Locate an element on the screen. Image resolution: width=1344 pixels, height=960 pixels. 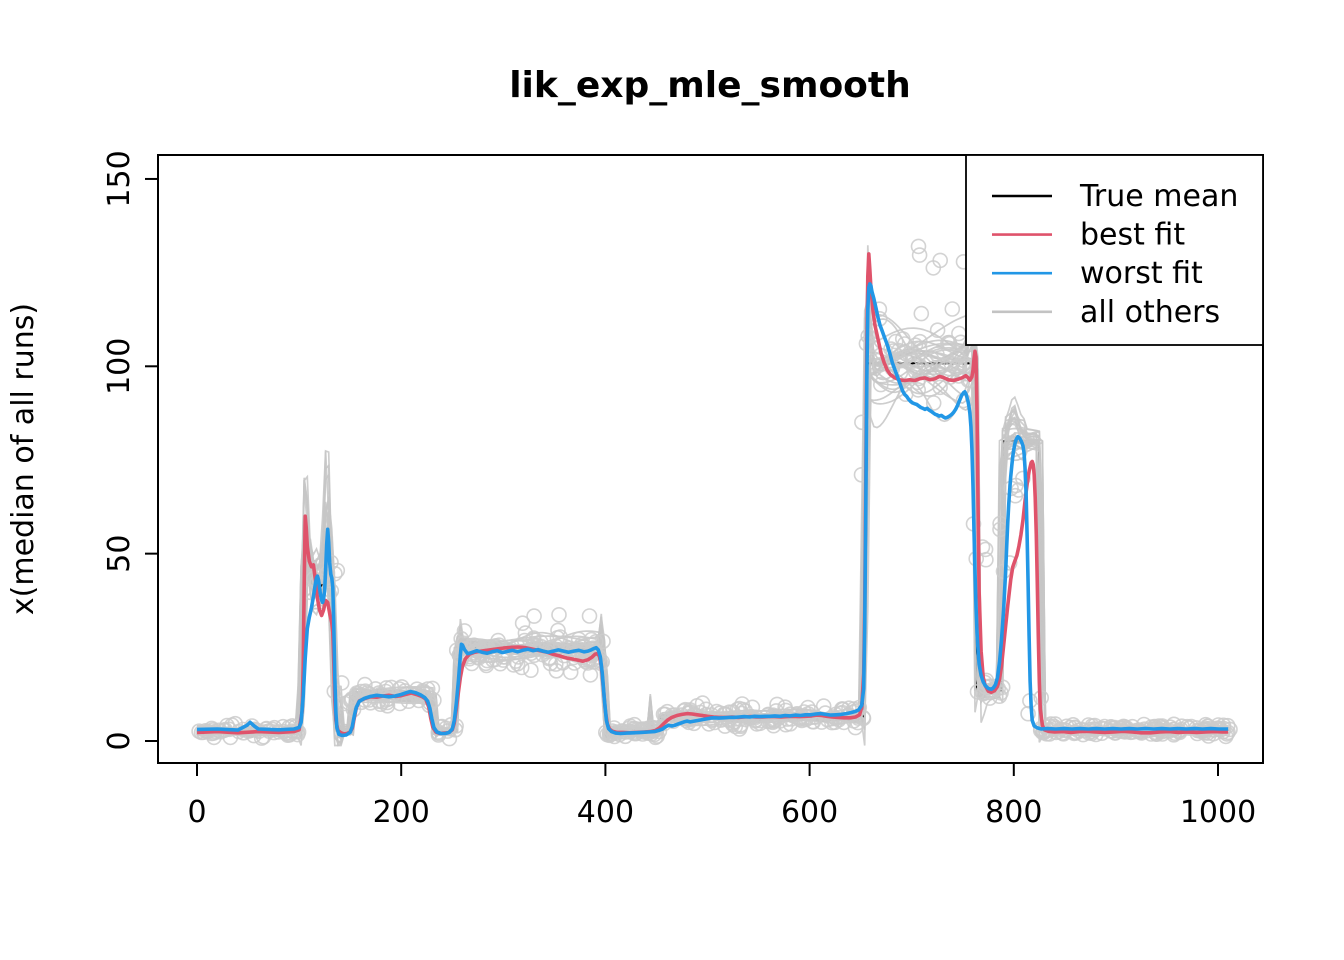
y-axis-label: x(median of all runs) is located at coordinates (23, 459).